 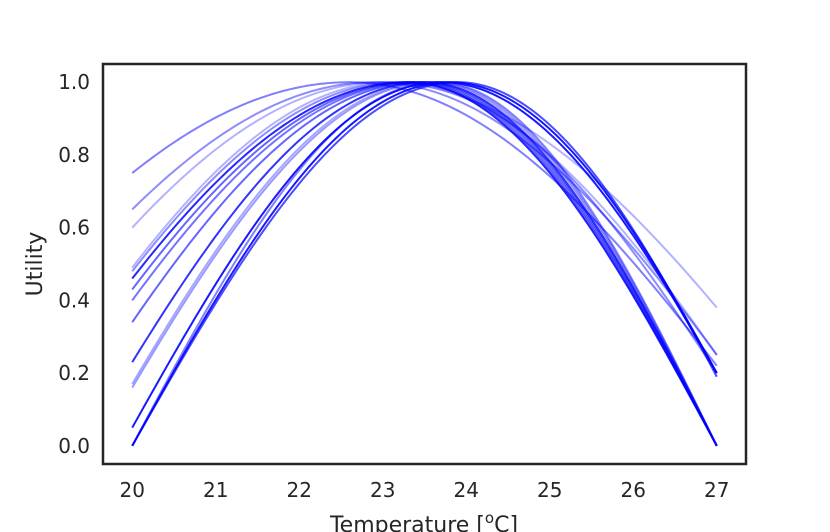 I want to click on x-tick-label: 25, so click(x=549, y=490).